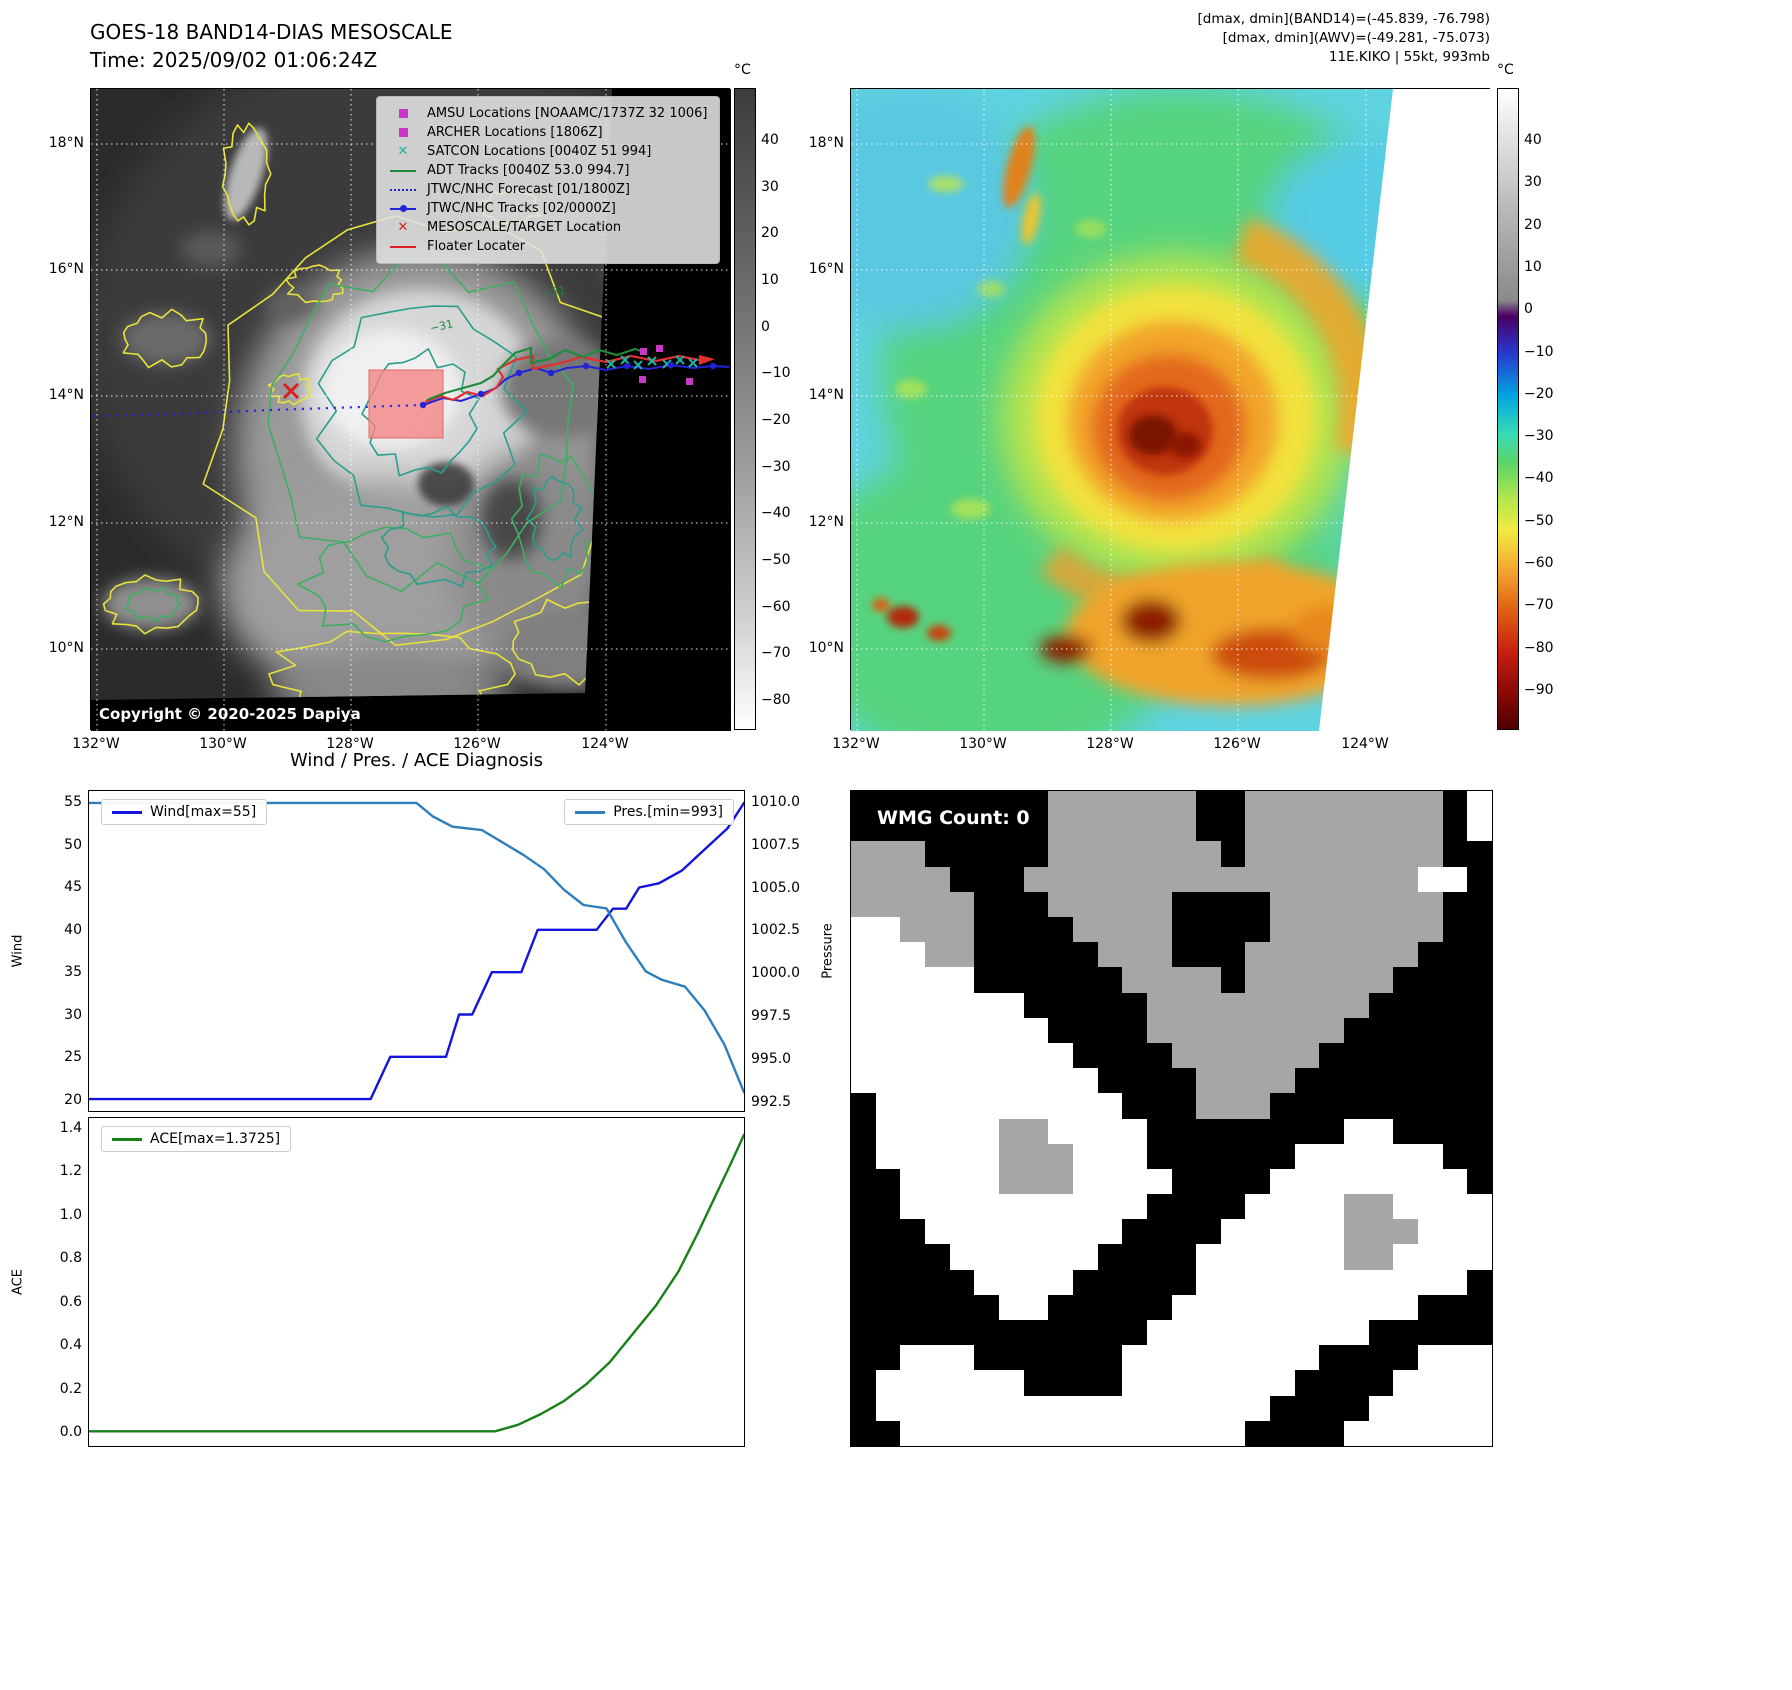  I want to click on tick-label: 0.6, so click(70, 1301).